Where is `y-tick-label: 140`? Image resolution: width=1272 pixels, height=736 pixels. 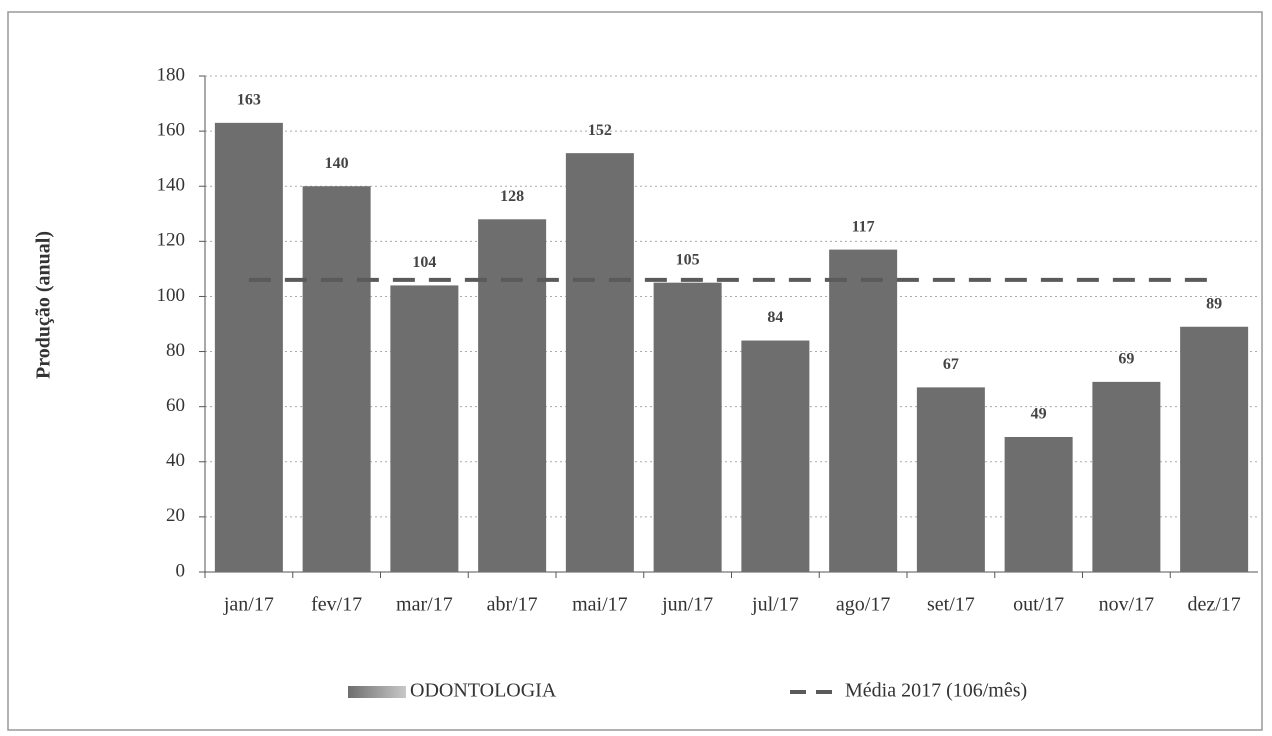 y-tick-label: 140 is located at coordinates (171, 185).